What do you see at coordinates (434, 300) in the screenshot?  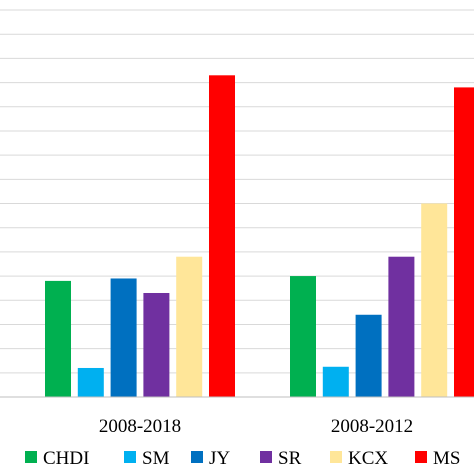 I see `bar-kcx-2008-2012` at bounding box center [434, 300].